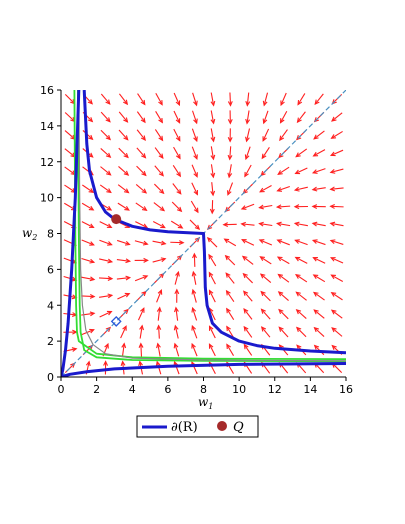 This screenshot has width=405, height=524. Describe the element at coordinates (50, 234) in the screenshot. I see `y-tick-label: 8` at that location.